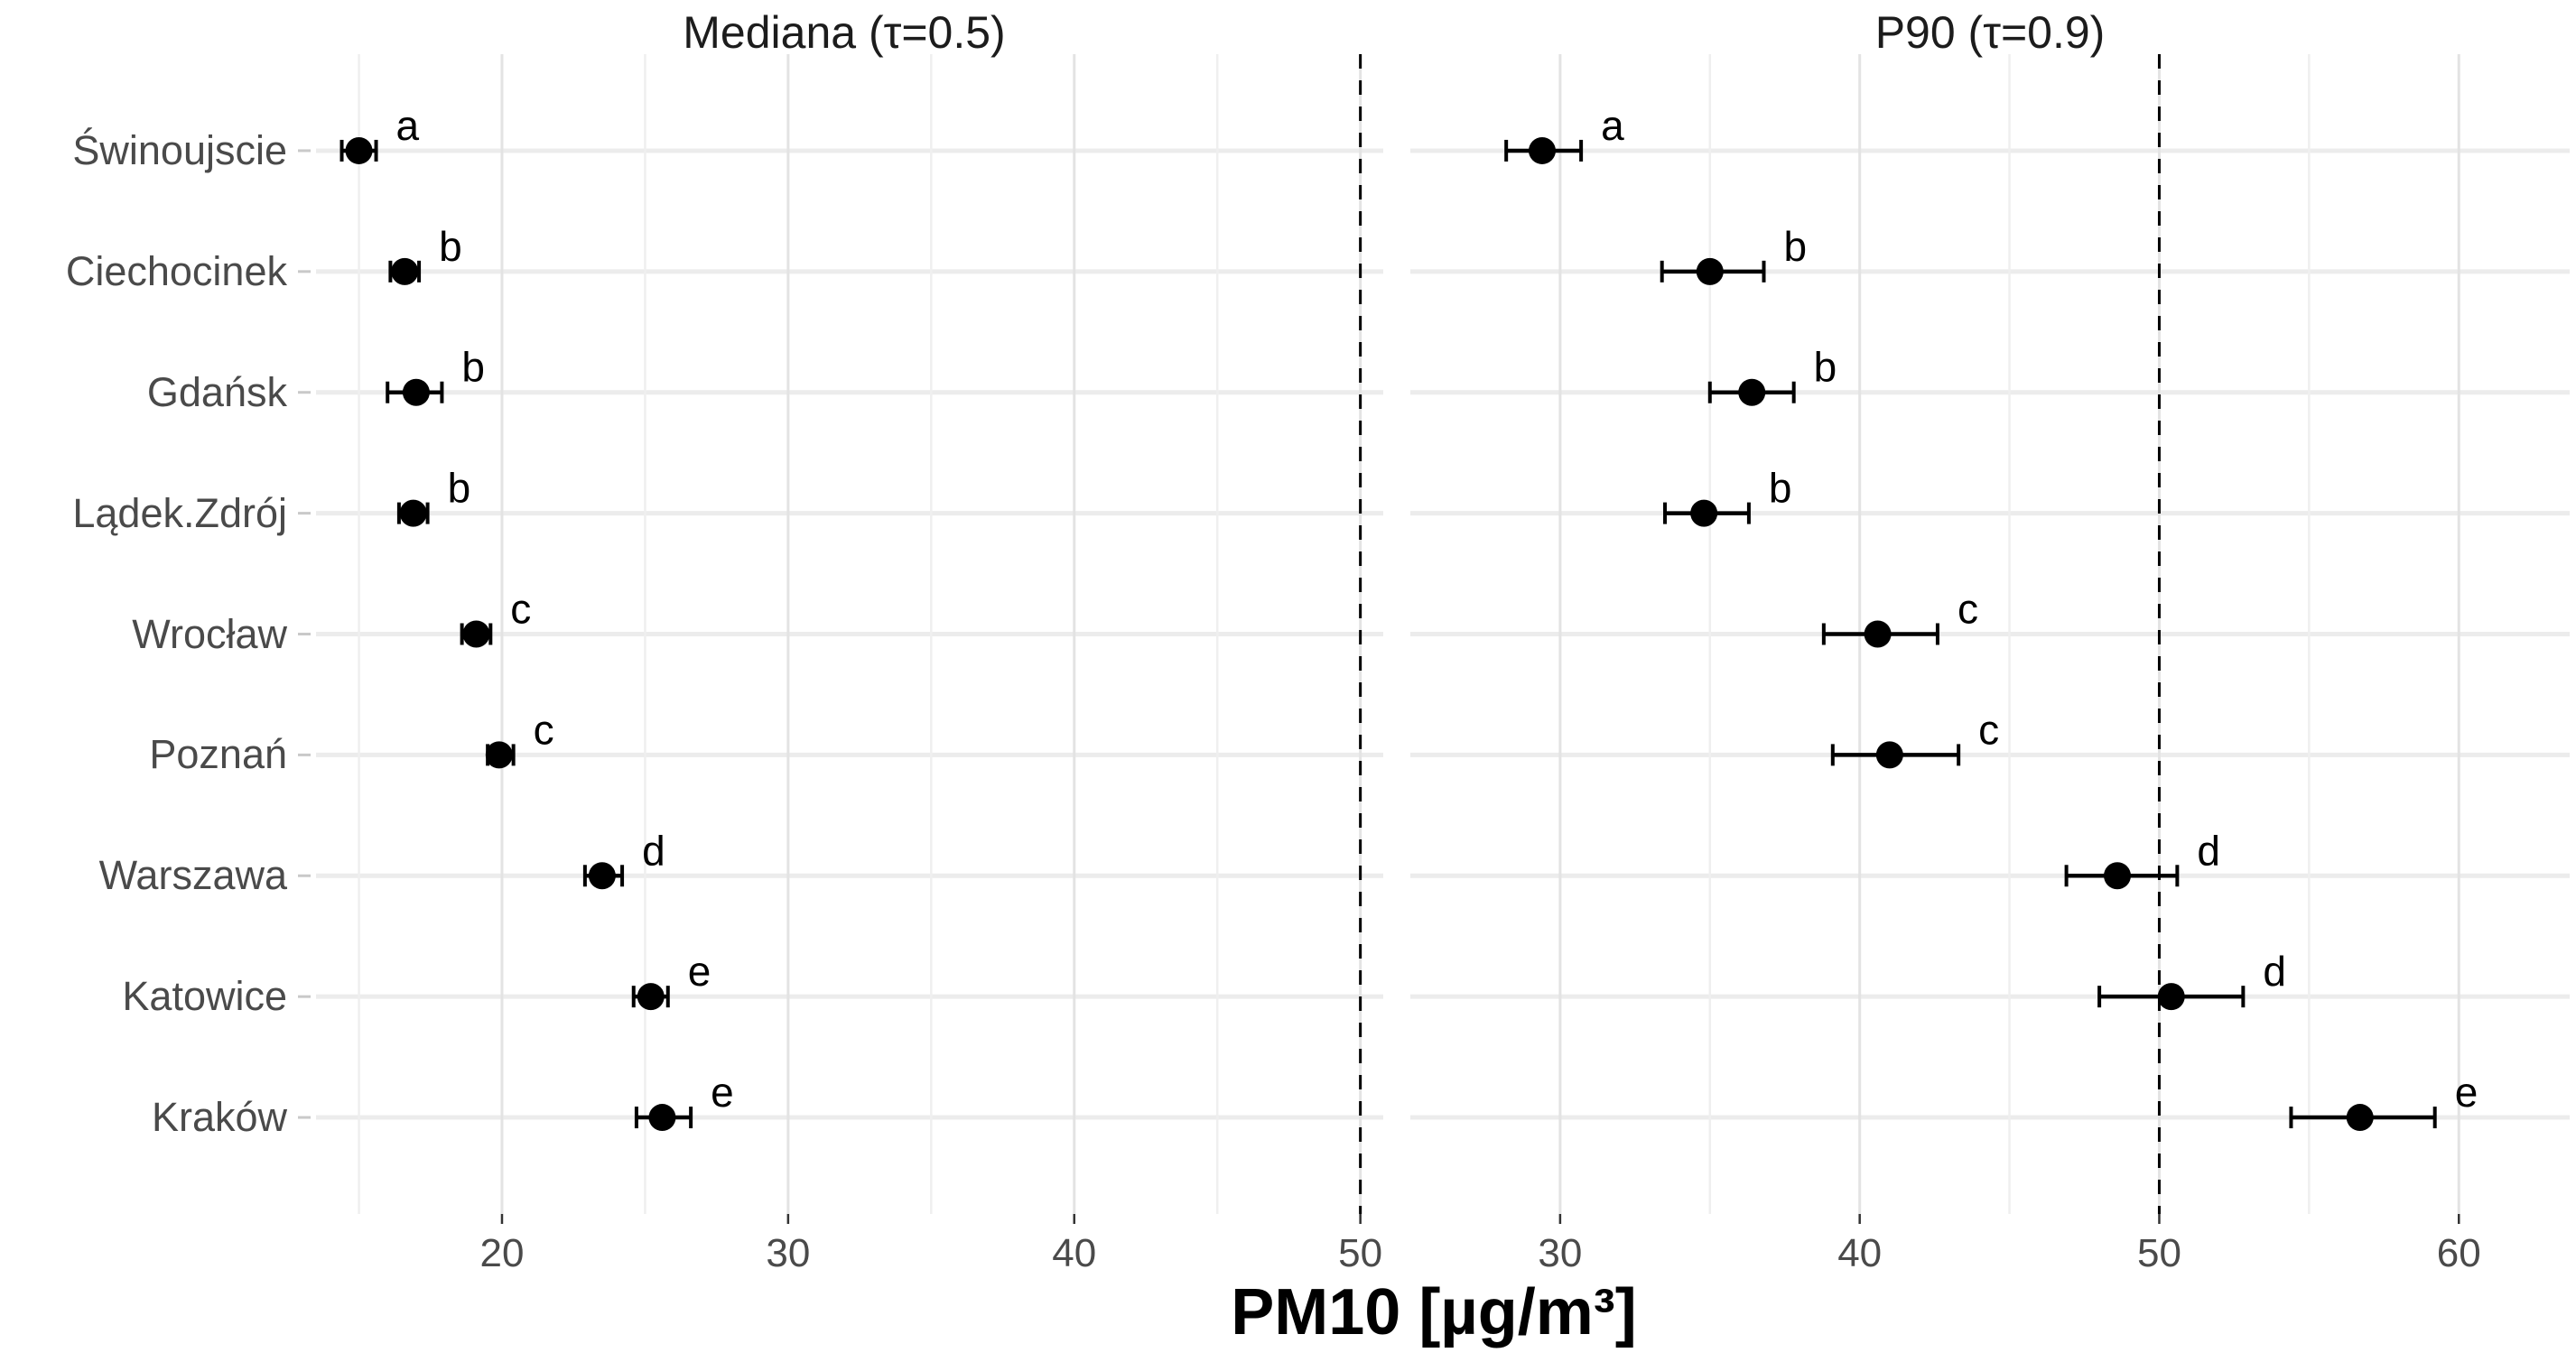  I want to click on city-label: Świnoujscie, so click(179, 149).